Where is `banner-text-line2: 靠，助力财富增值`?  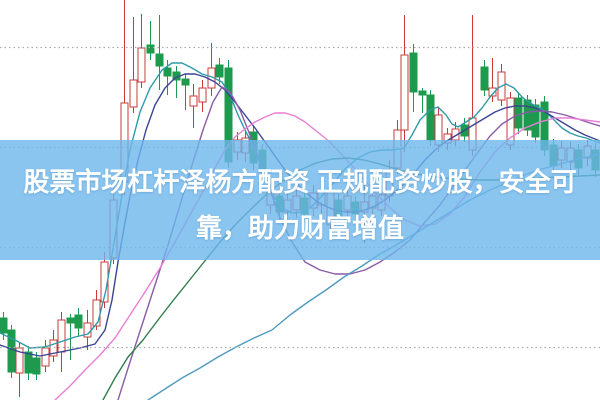 banner-text-line2: 靠，助力财富增值 is located at coordinates (299, 228).